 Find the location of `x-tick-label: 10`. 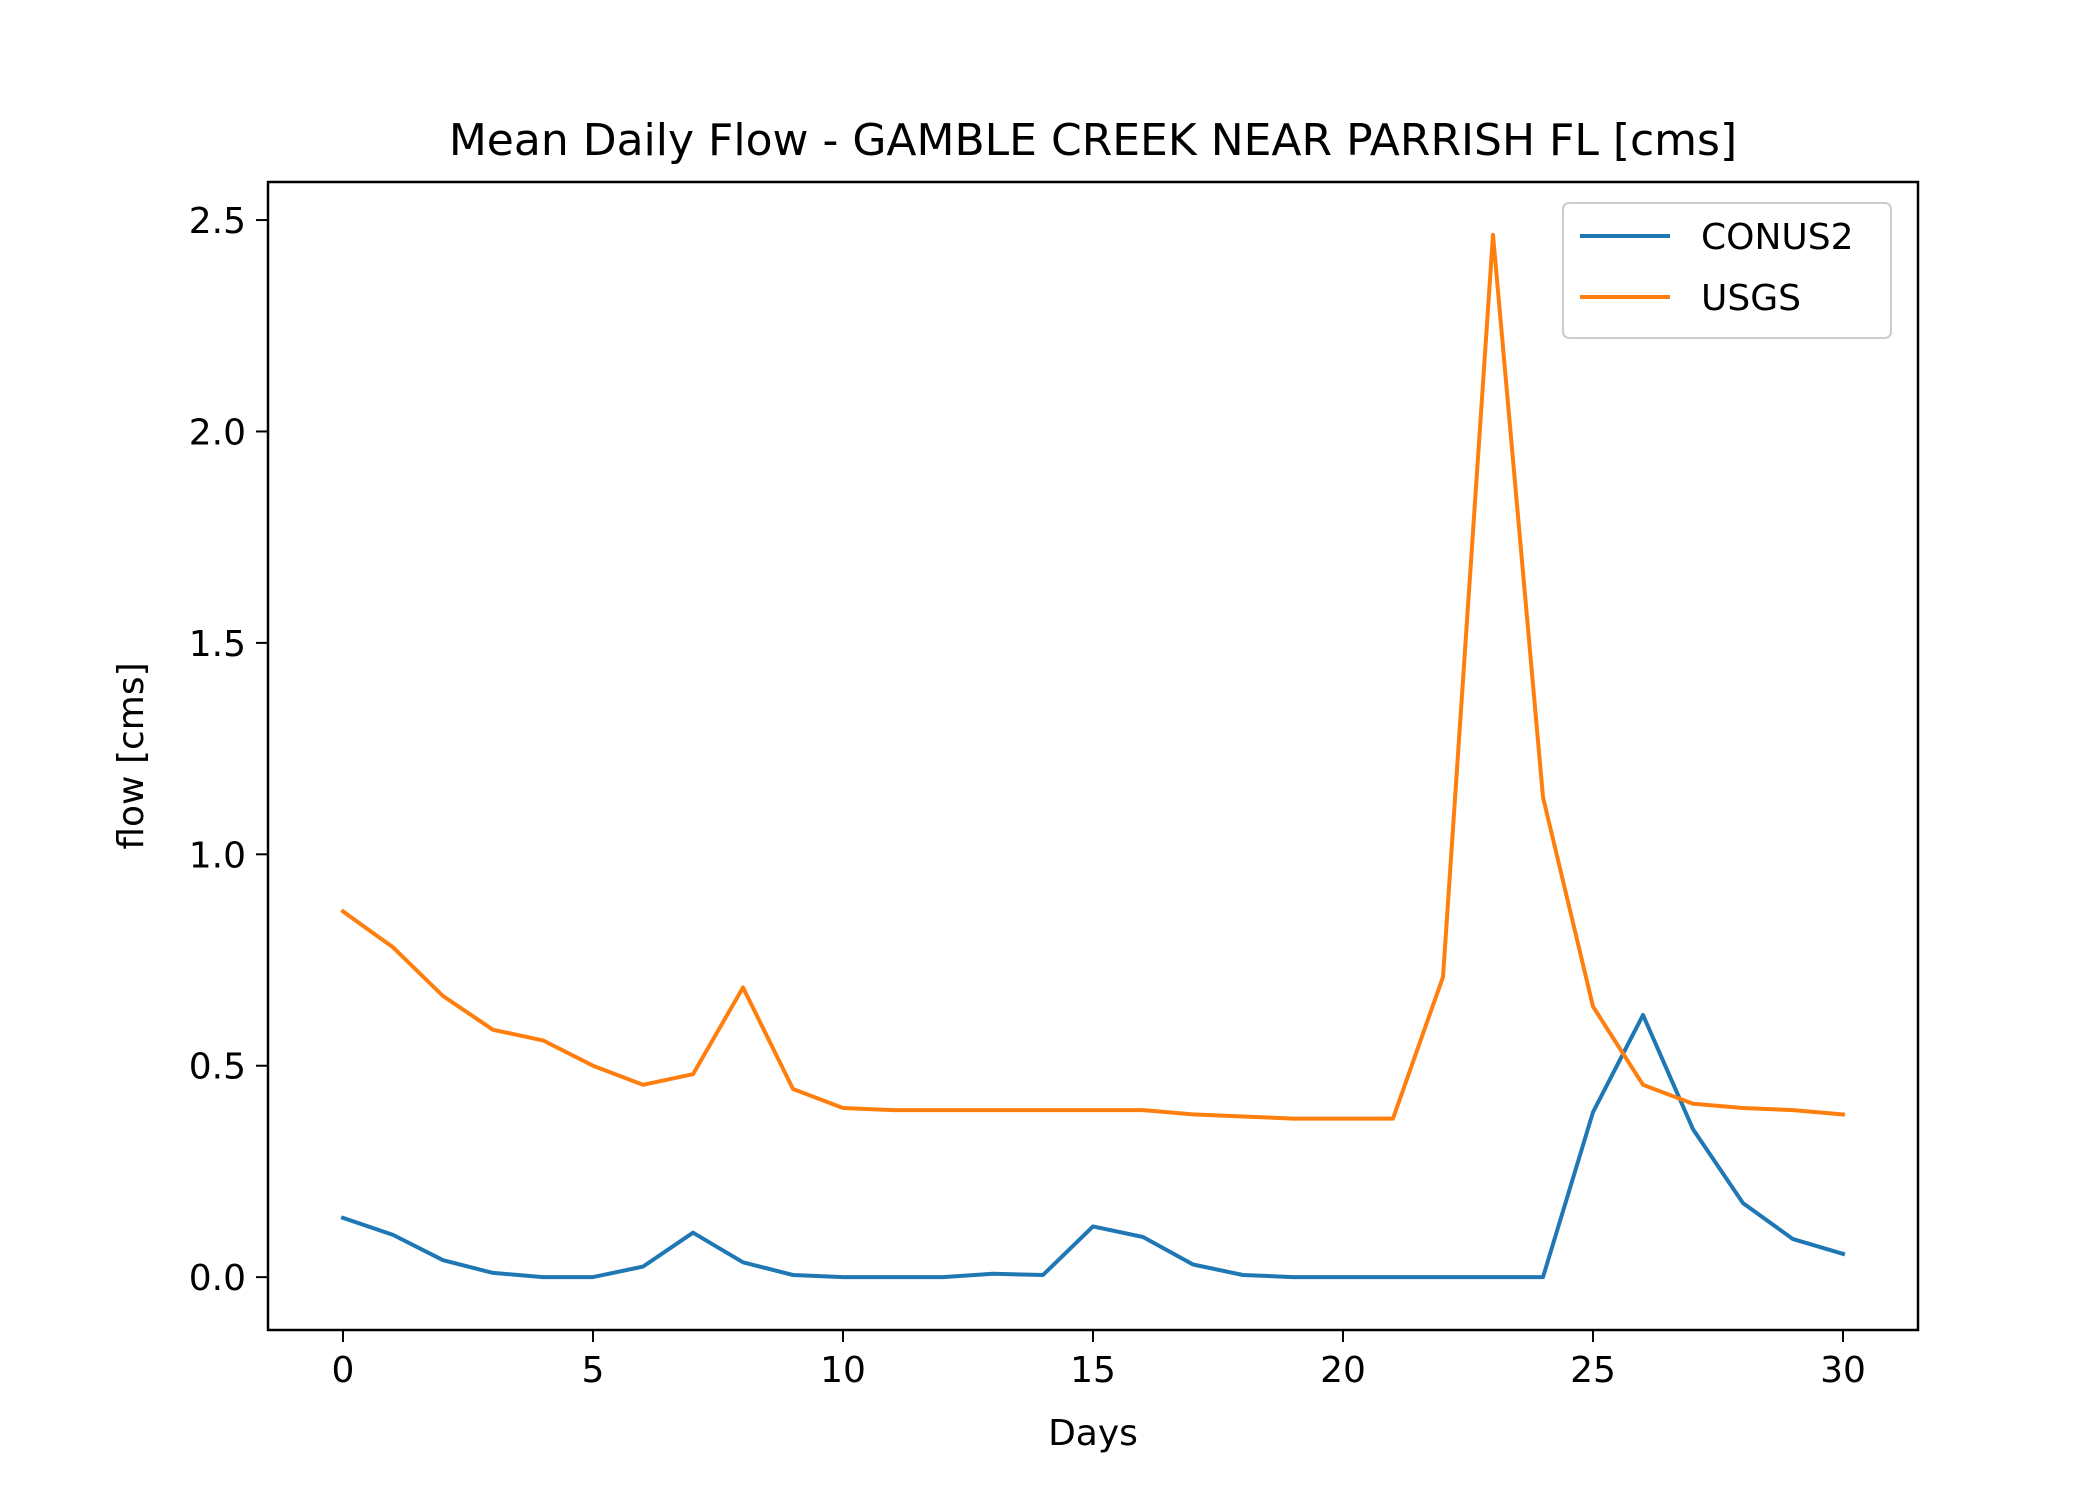

x-tick-label: 10 is located at coordinates (843, 1370).